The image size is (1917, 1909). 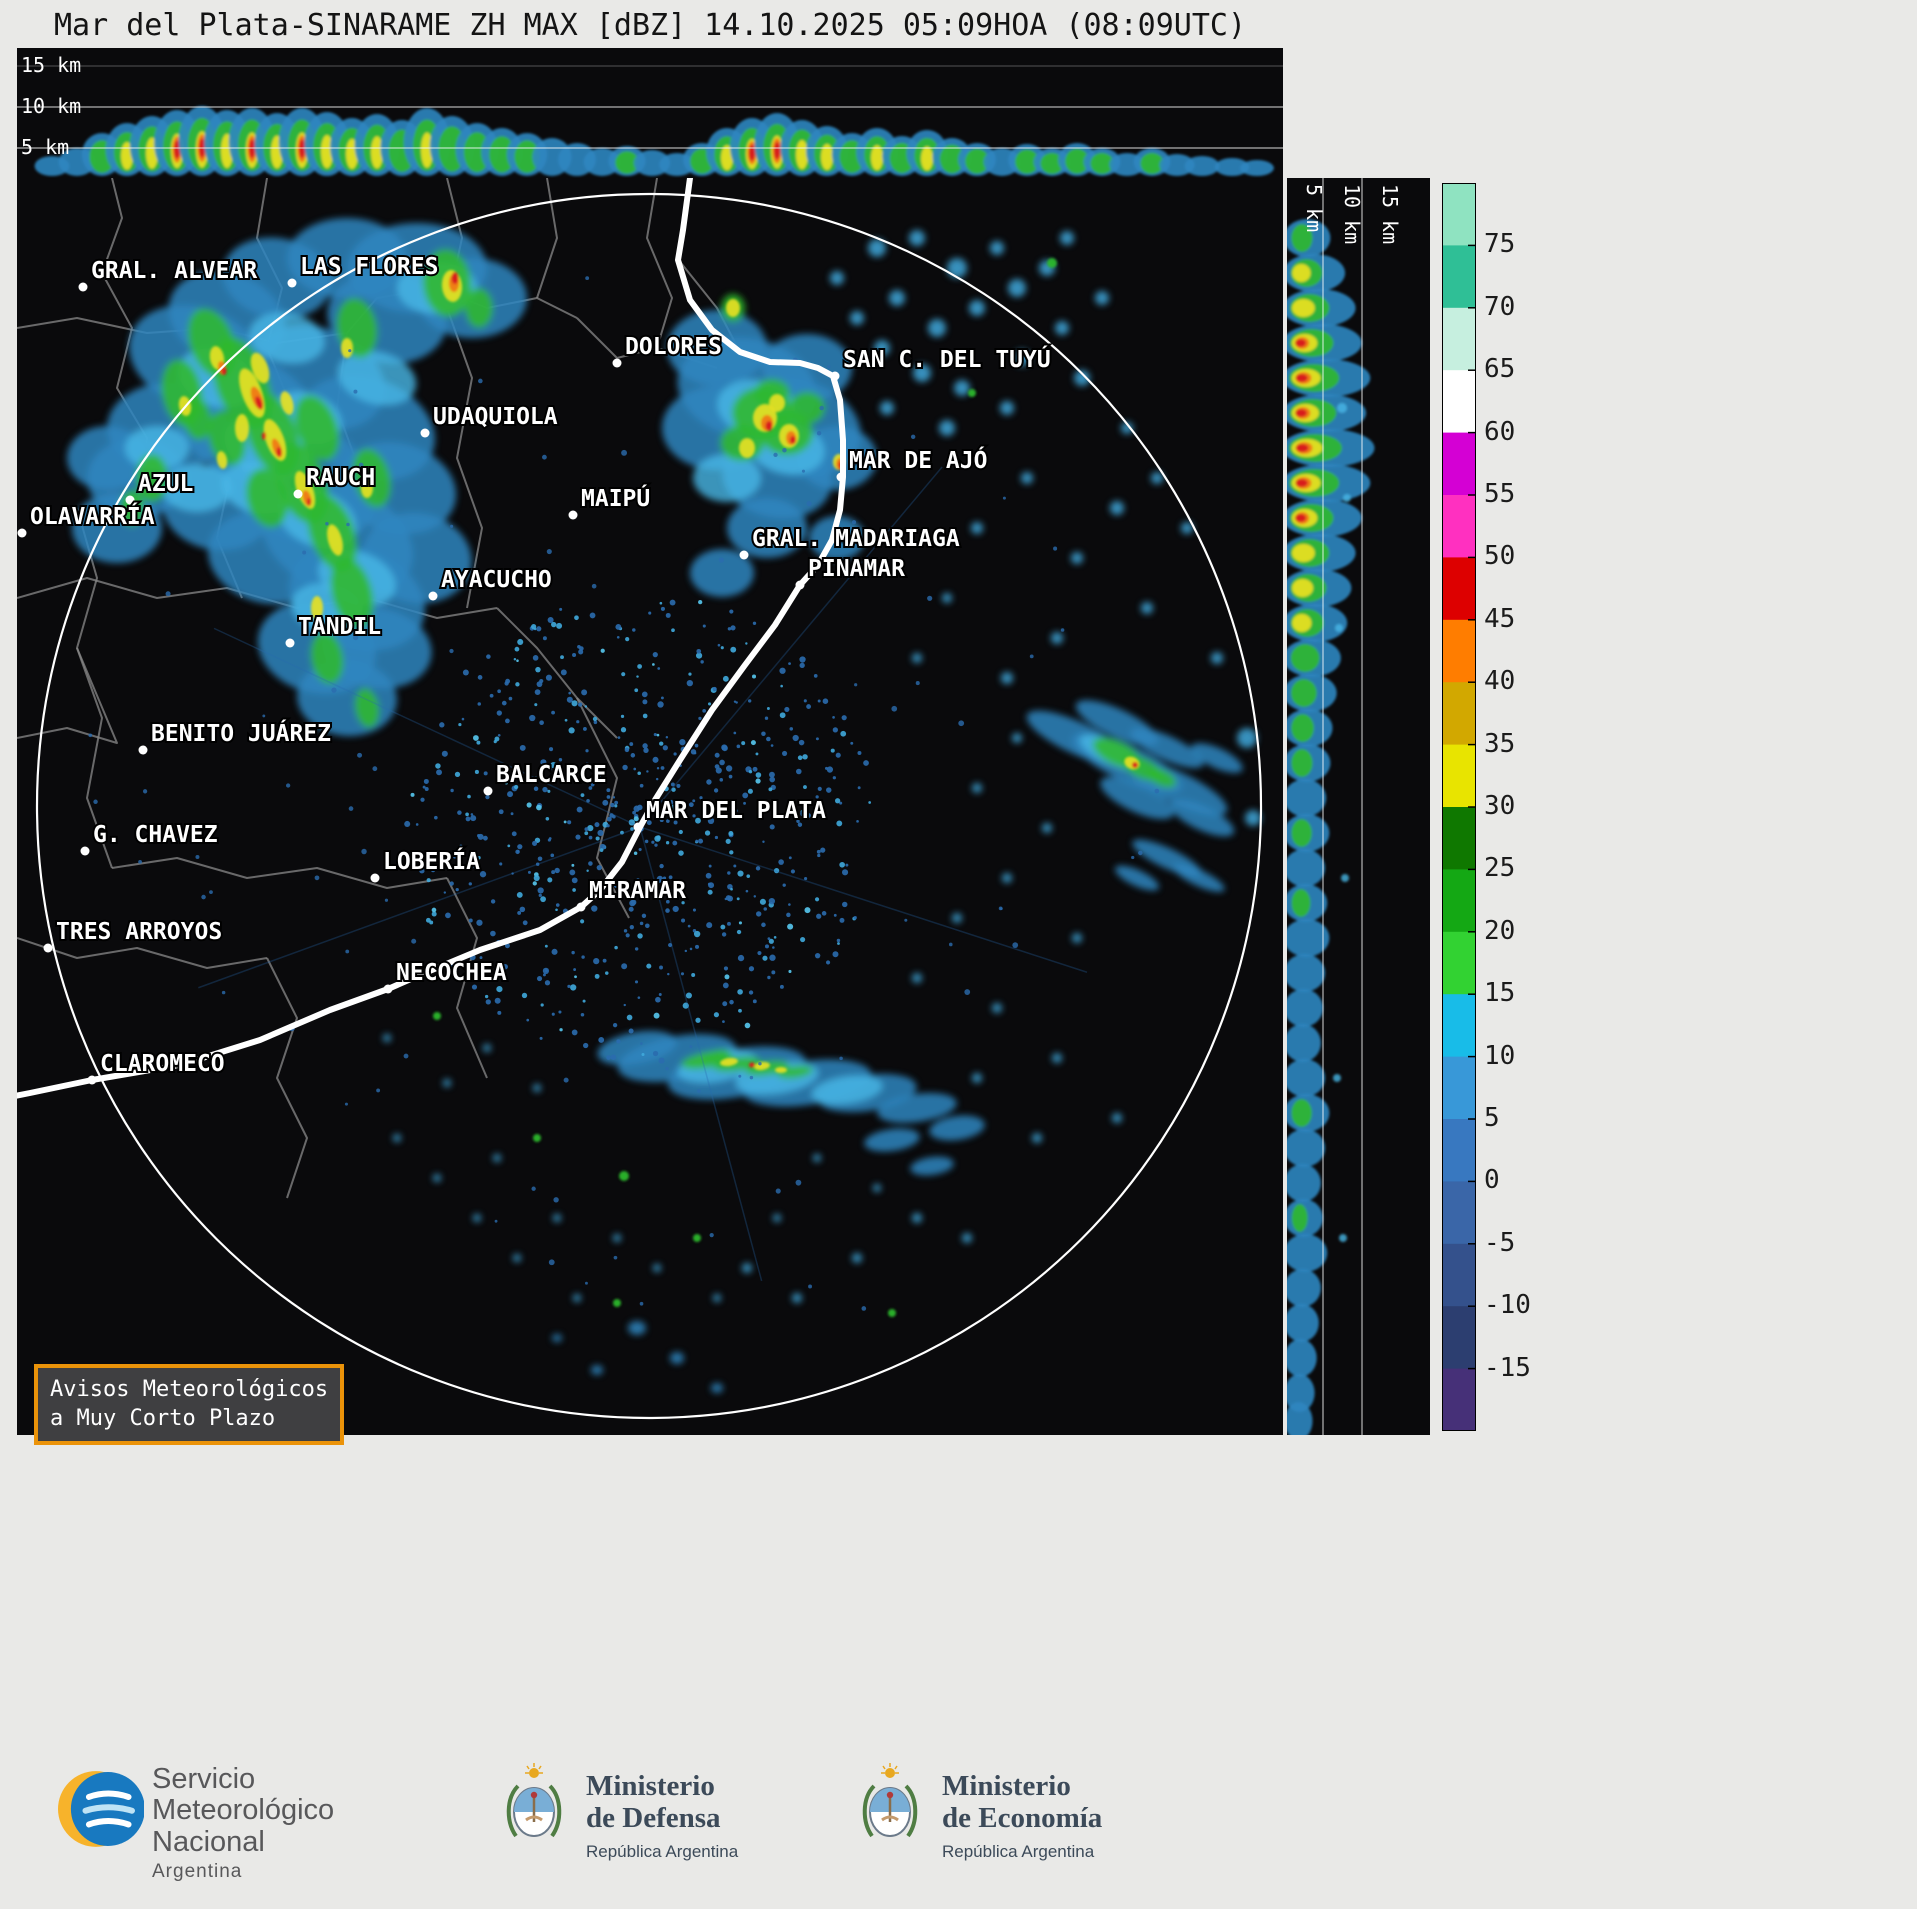 I want to click on top-cross-section-plot: 15 km 10 km 5 km, so click(x=650, y=114).